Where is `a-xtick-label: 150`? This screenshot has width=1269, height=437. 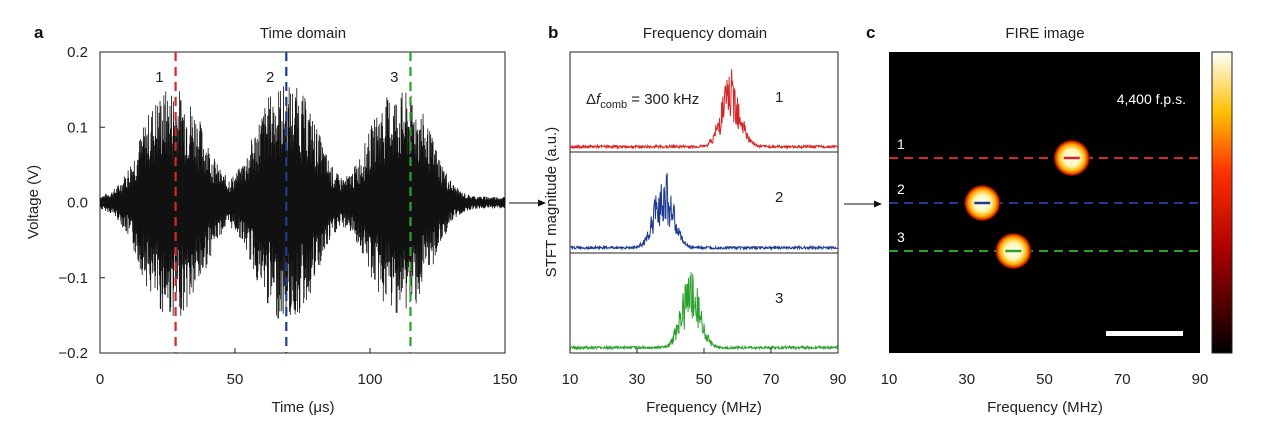 a-xtick-label: 150 is located at coordinates (504, 379).